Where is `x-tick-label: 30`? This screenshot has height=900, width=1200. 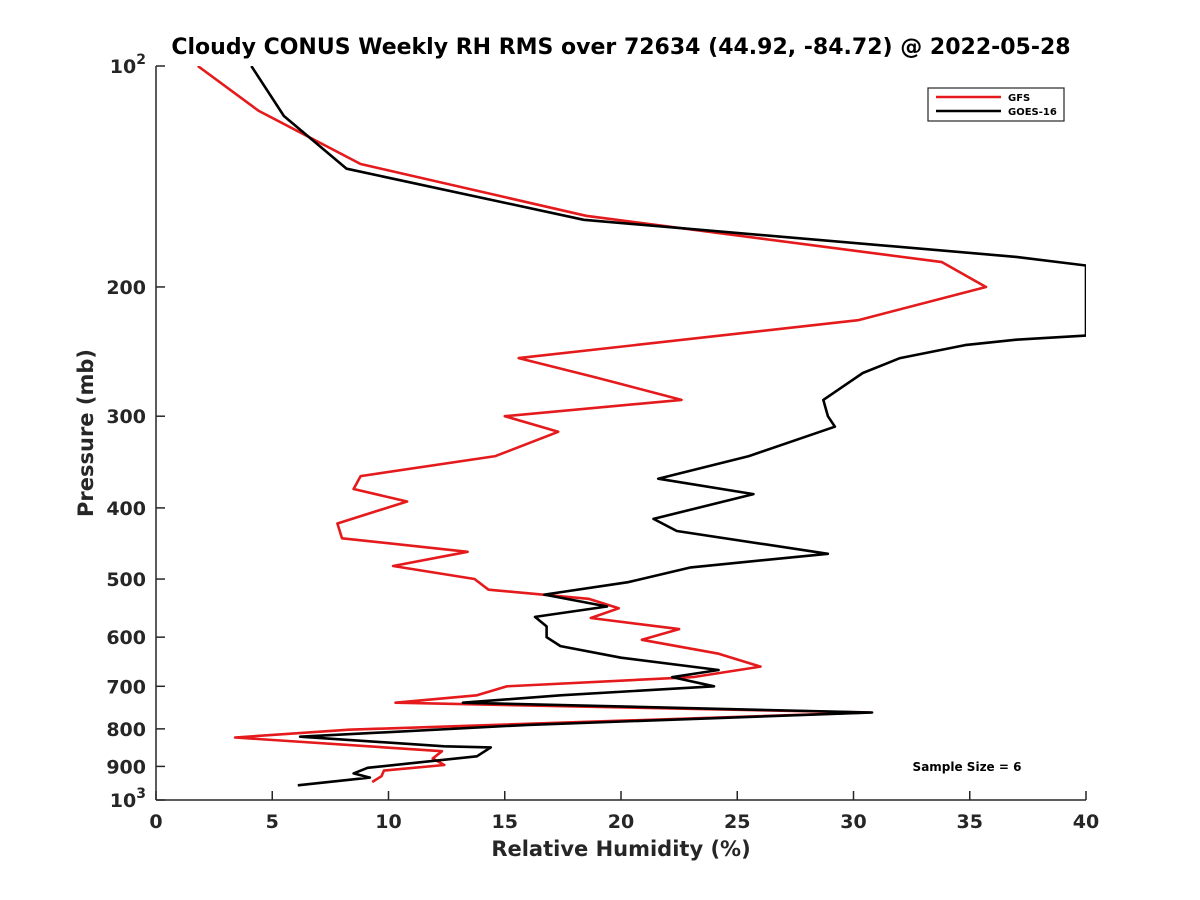
x-tick-label: 30 is located at coordinates (853, 822).